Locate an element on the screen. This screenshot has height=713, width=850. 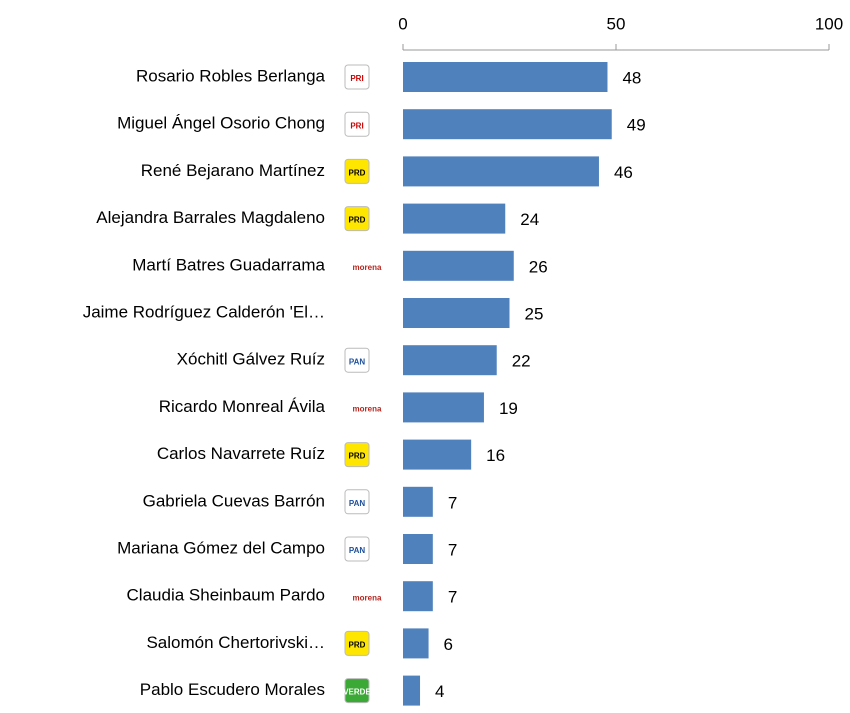
category-label: Xóchitl Gálvez Ruíz is located at coordinates (251, 359).